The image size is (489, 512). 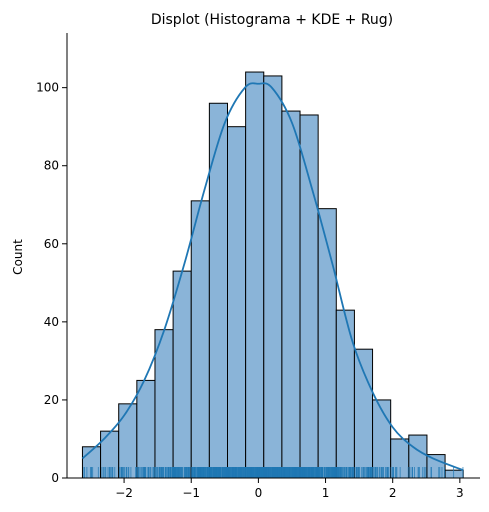 I want to click on y-tick-label: 60, so click(x=51, y=244).